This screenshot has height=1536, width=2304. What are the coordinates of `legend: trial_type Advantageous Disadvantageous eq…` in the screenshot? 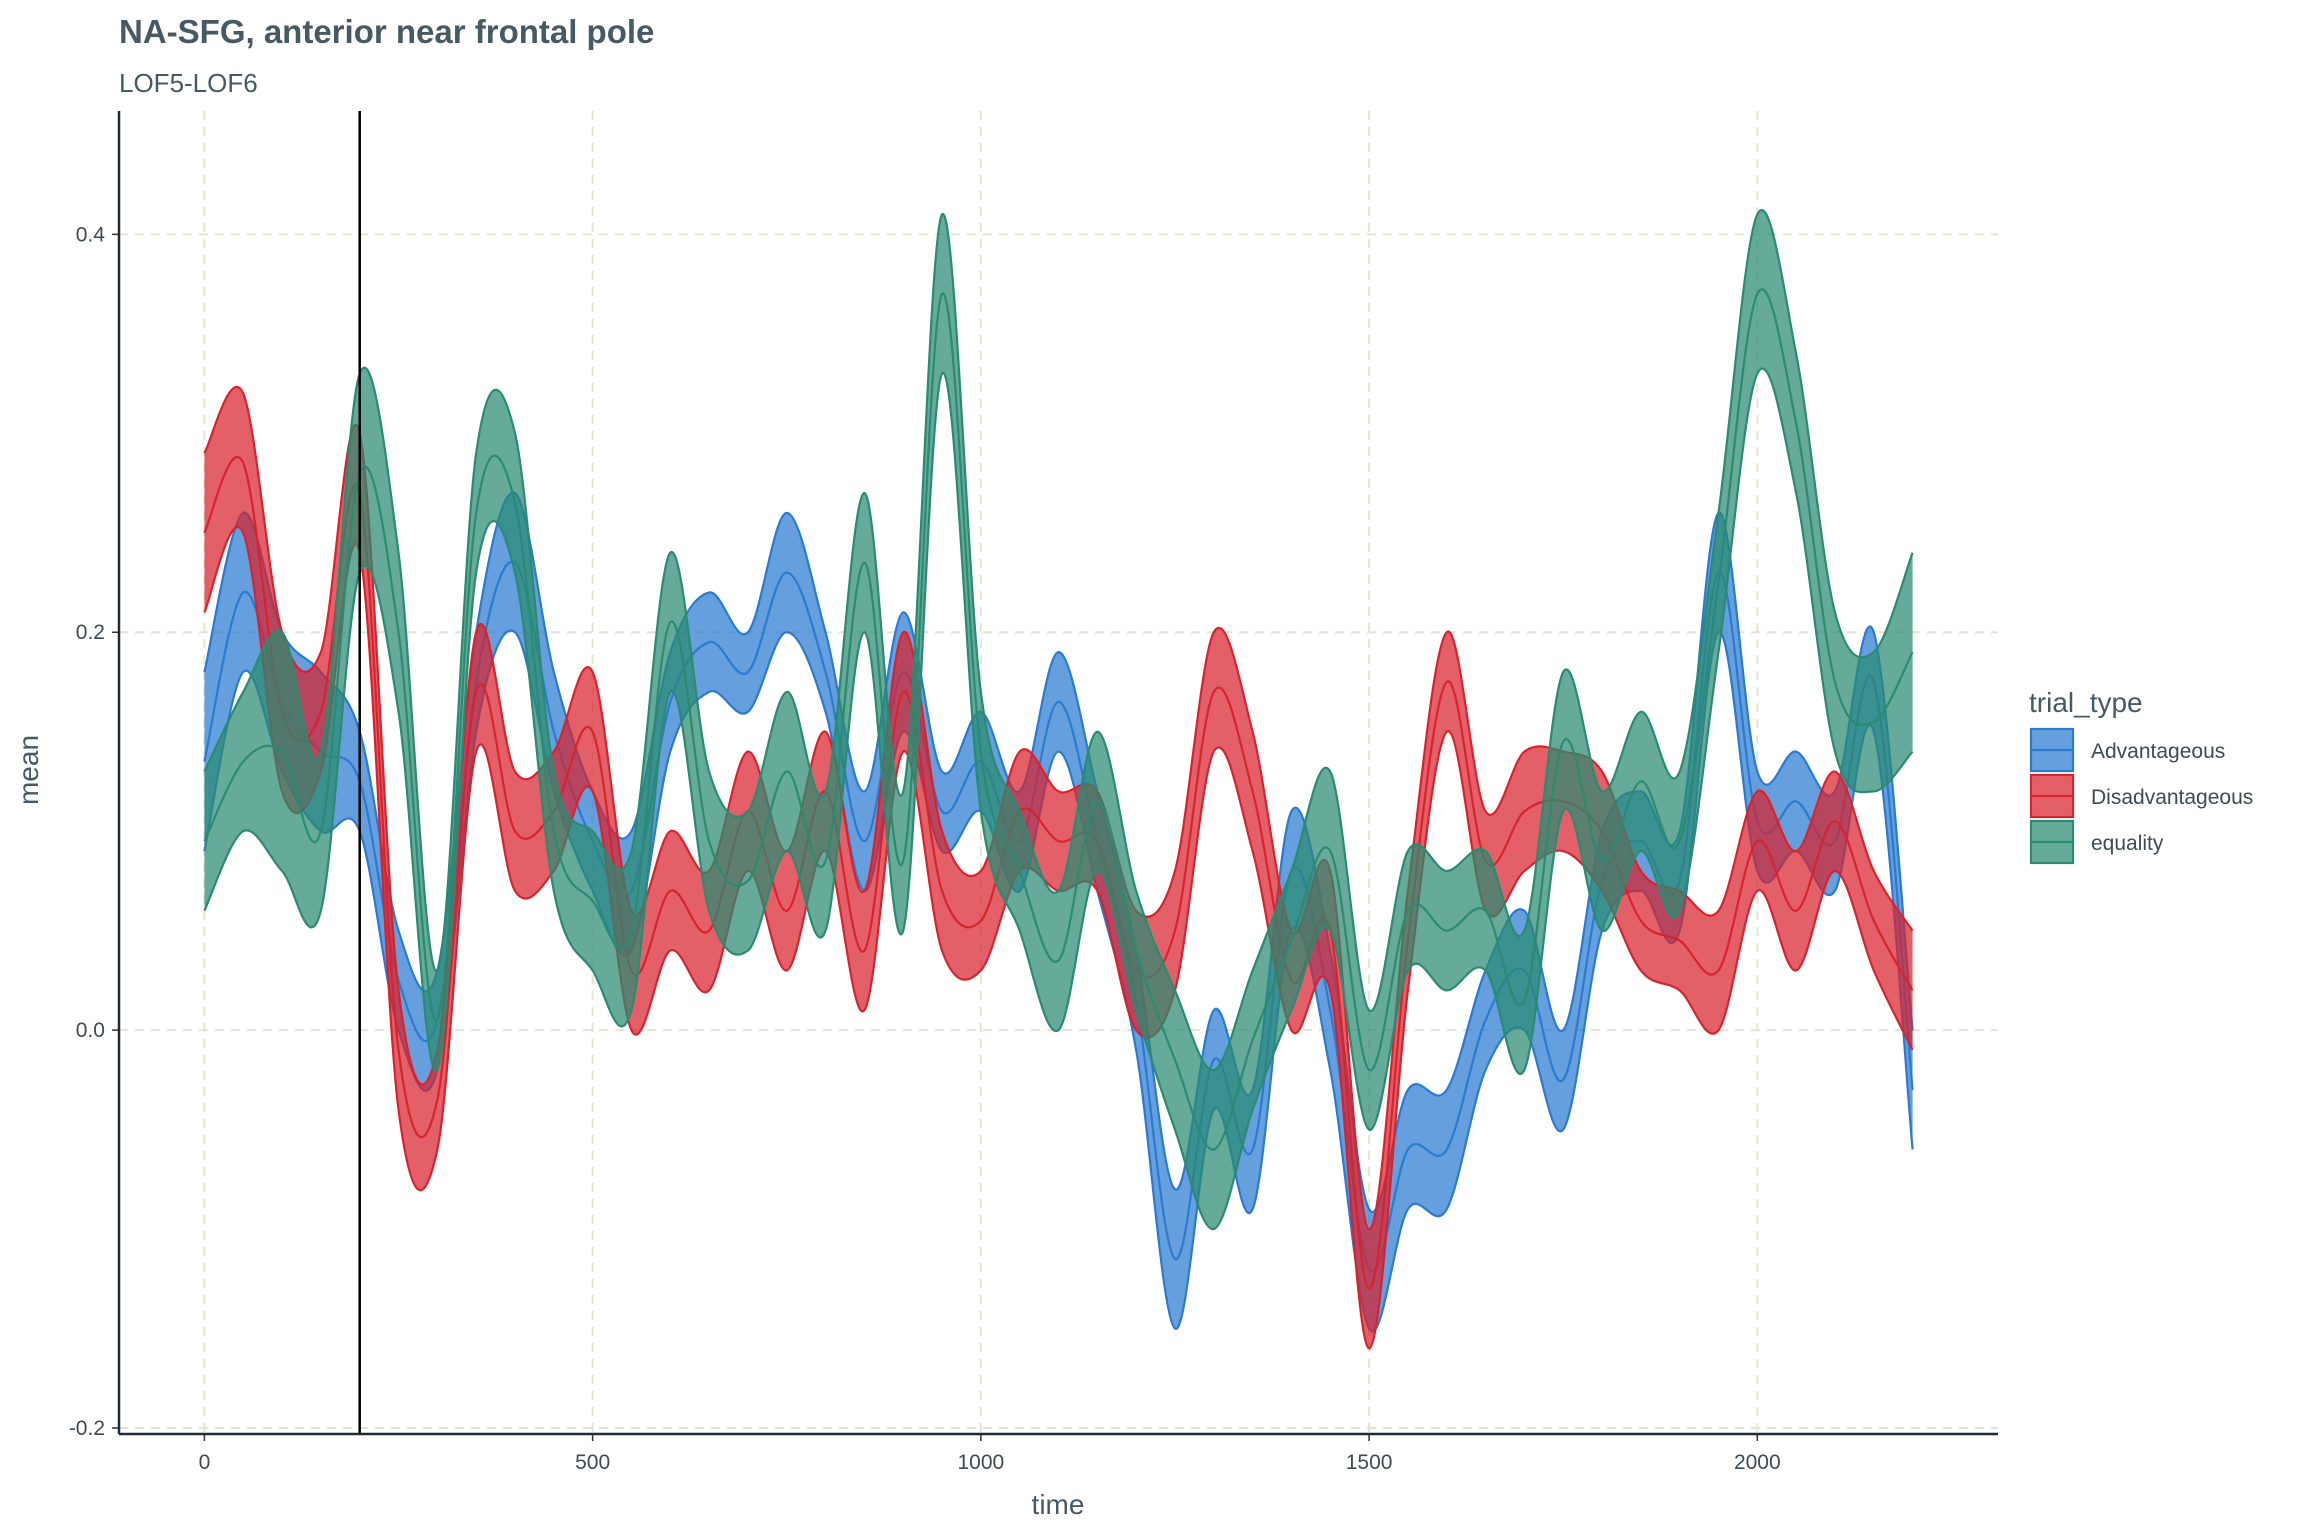 It's located at (2141, 776).